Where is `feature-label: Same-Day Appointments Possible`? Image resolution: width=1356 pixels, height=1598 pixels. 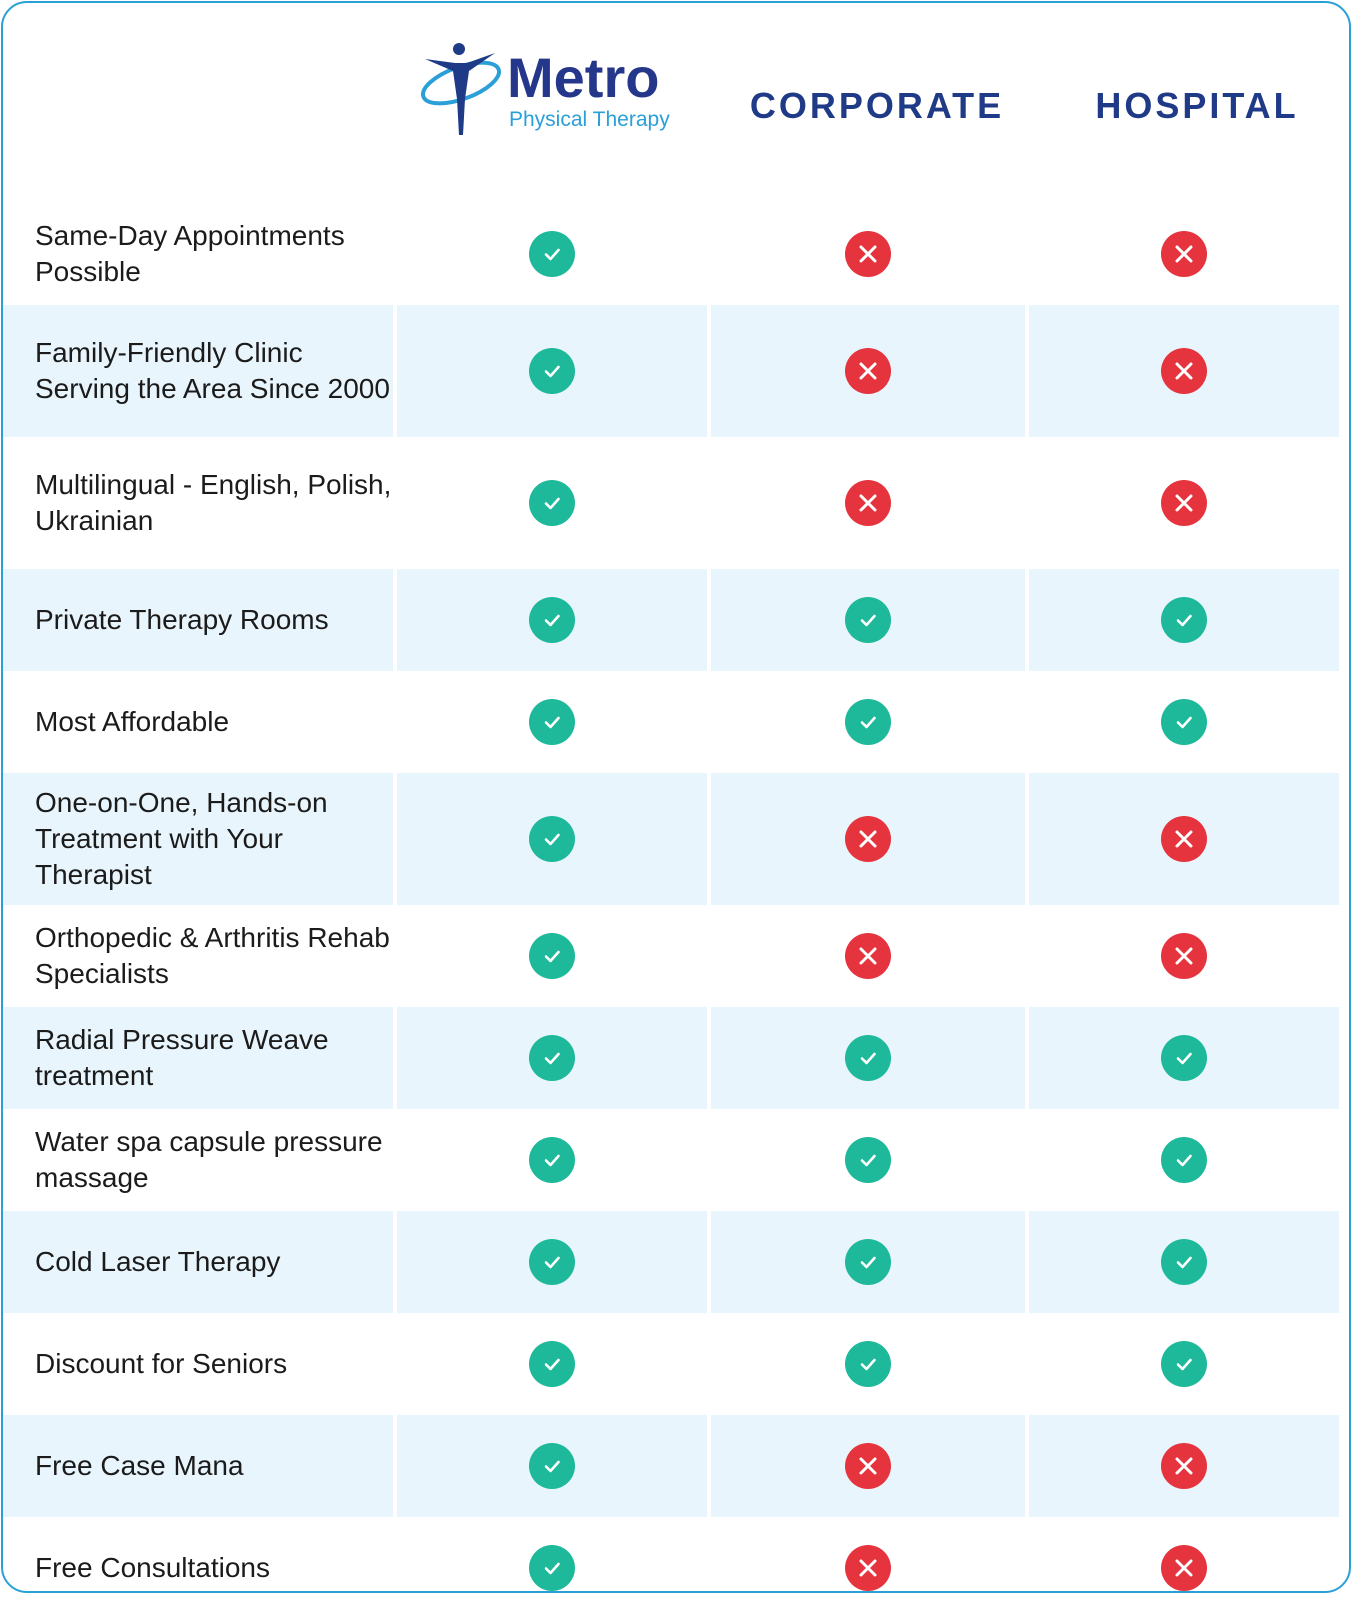 feature-label: Same-Day Appointments Possible is located at coordinates (198, 254).